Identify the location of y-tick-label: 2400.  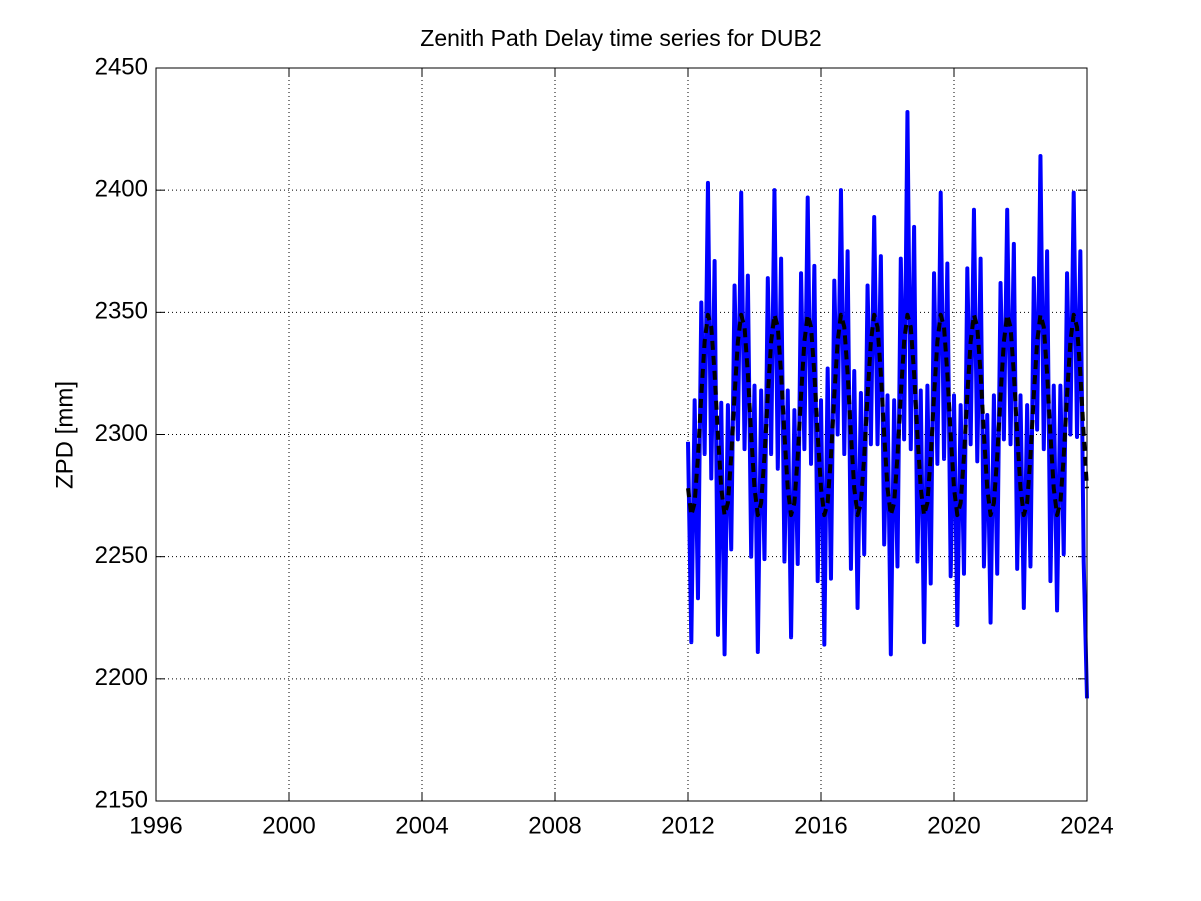
(121, 189).